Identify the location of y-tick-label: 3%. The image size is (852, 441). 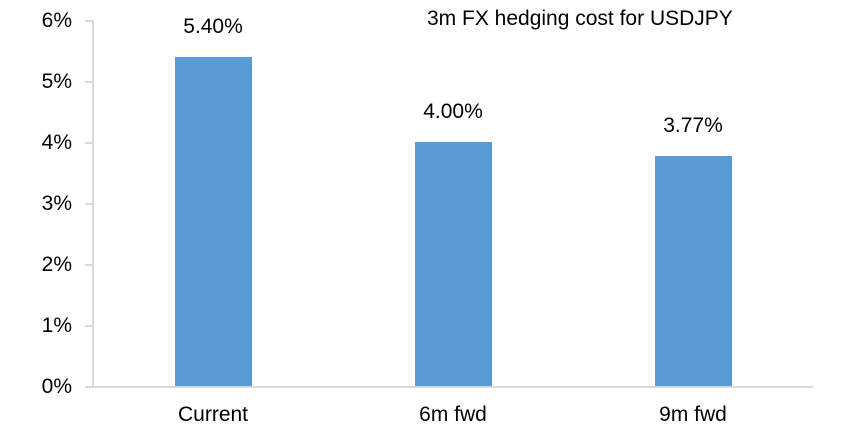
(56, 203).